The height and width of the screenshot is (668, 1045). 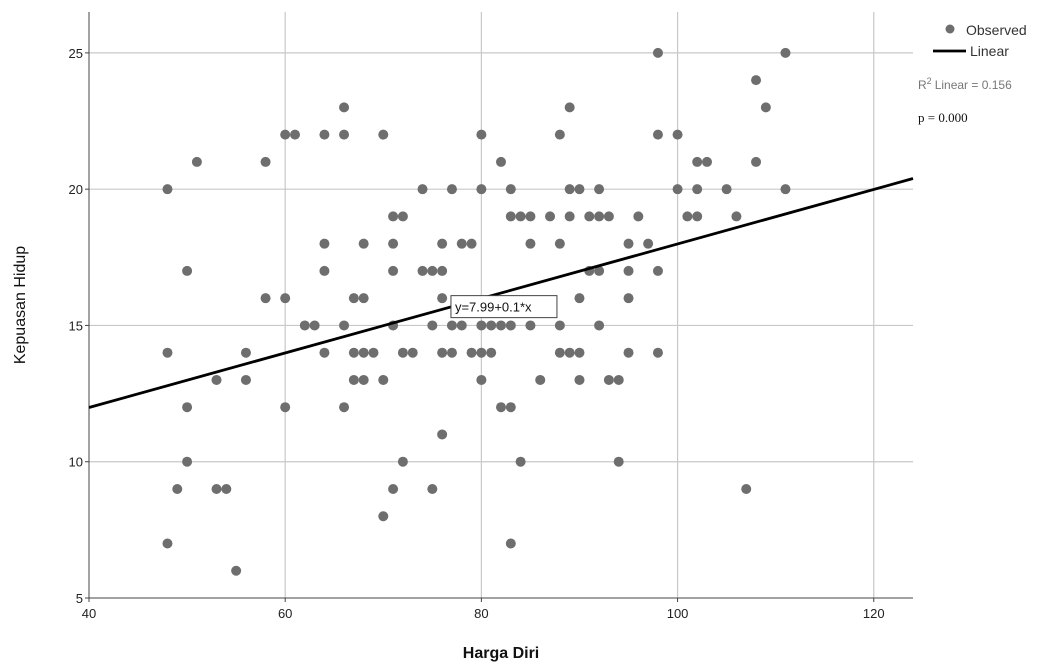 I want to click on y-tick-label: 20, so click(x=76, y=189).